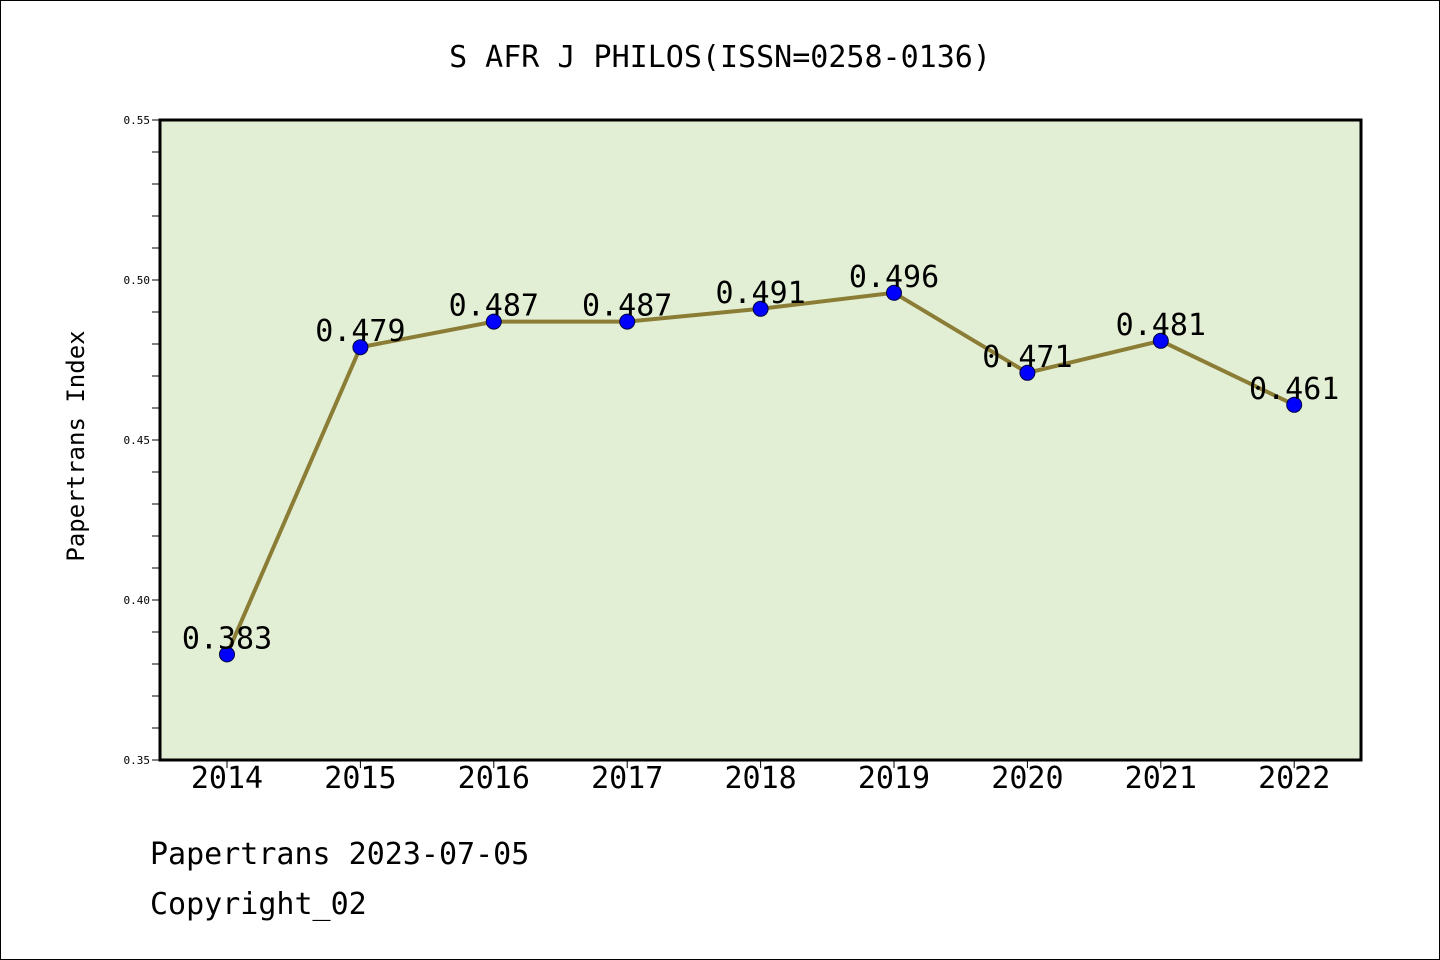 The width and height of the screenshot is (1440, 960). Describe the element at coordinates (227, 638) in the screenshot. I see `data-label: 0.383` at that location.